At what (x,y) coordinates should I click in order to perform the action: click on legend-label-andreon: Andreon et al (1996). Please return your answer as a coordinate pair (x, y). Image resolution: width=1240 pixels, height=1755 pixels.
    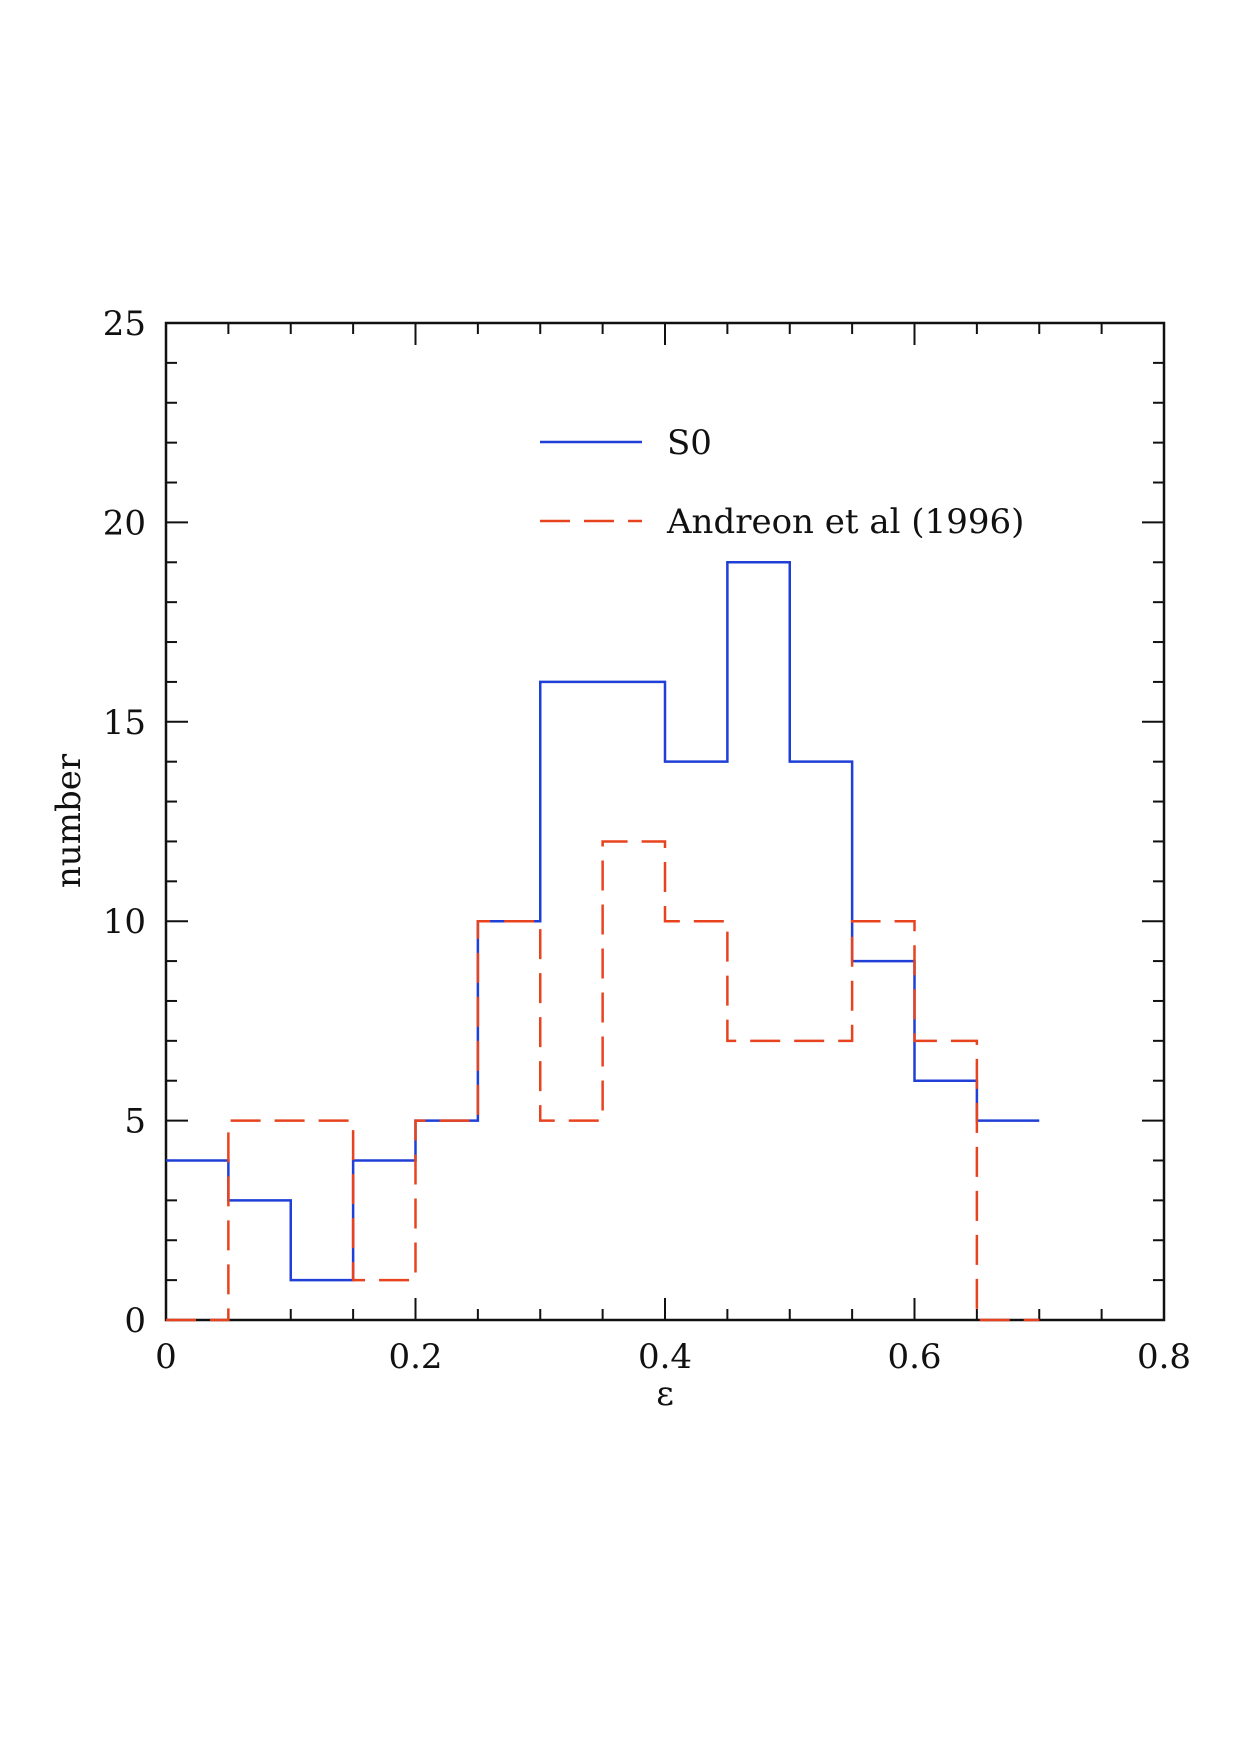
    Looking at the image, I should click on (845, 522).